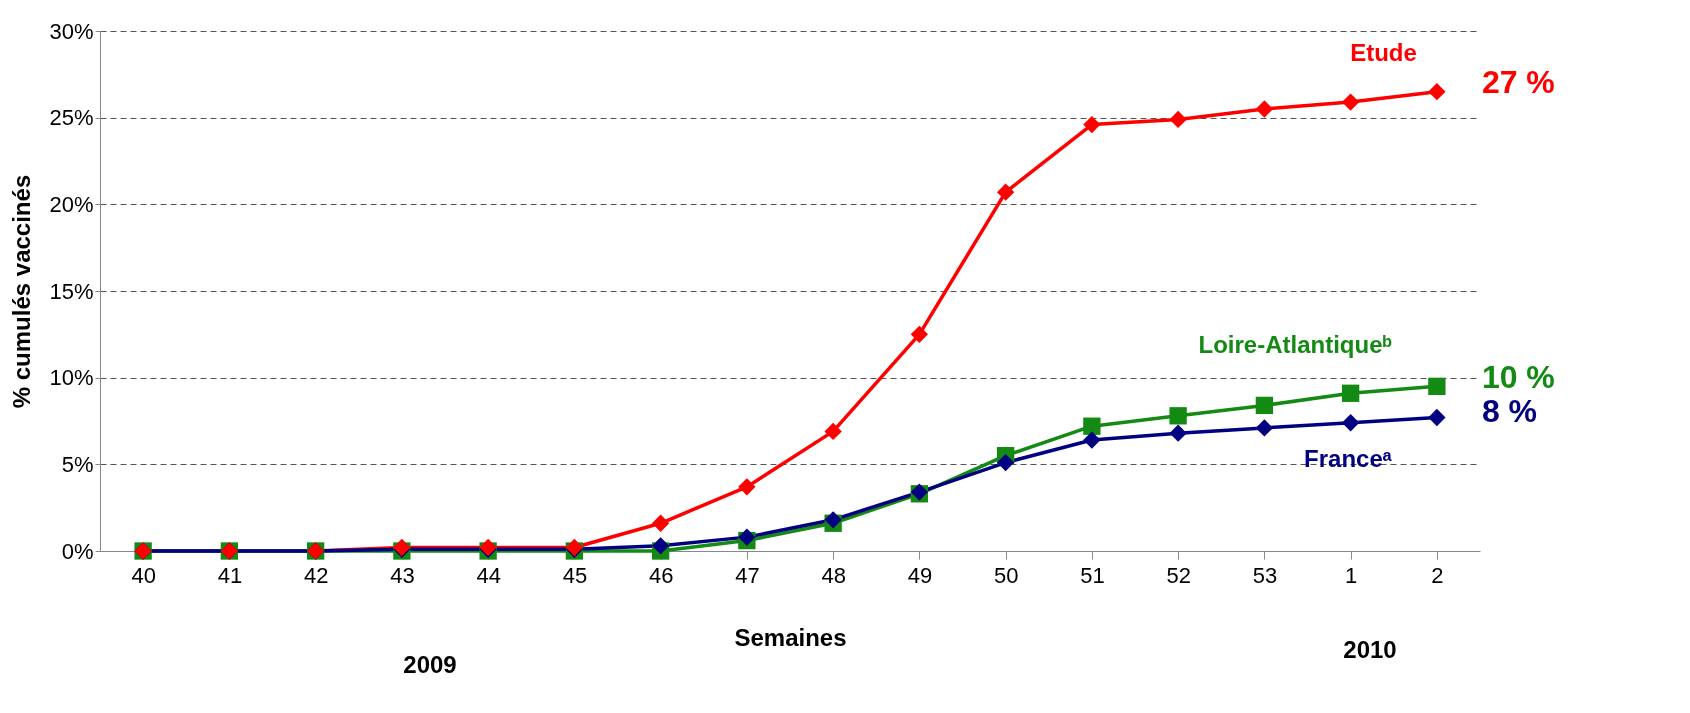  What do you see at coordinates (920, 575) in the screenshot?
I see `x-tick-label: 49` at bounding box center [920, 575].